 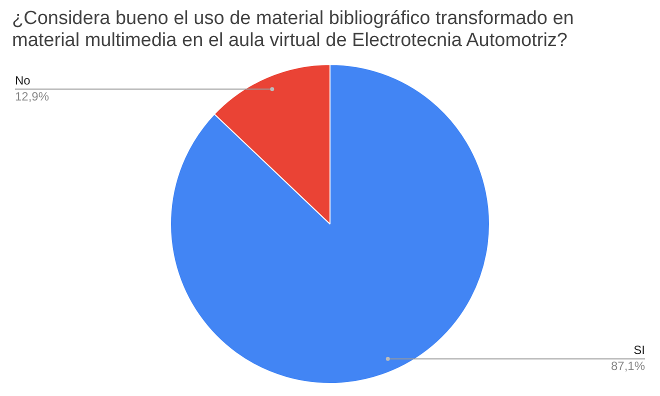 What do you see at coordinates (32, 96) in the screenshot?
I see `data-label: 12,9%` at bounding box center [32, 96].